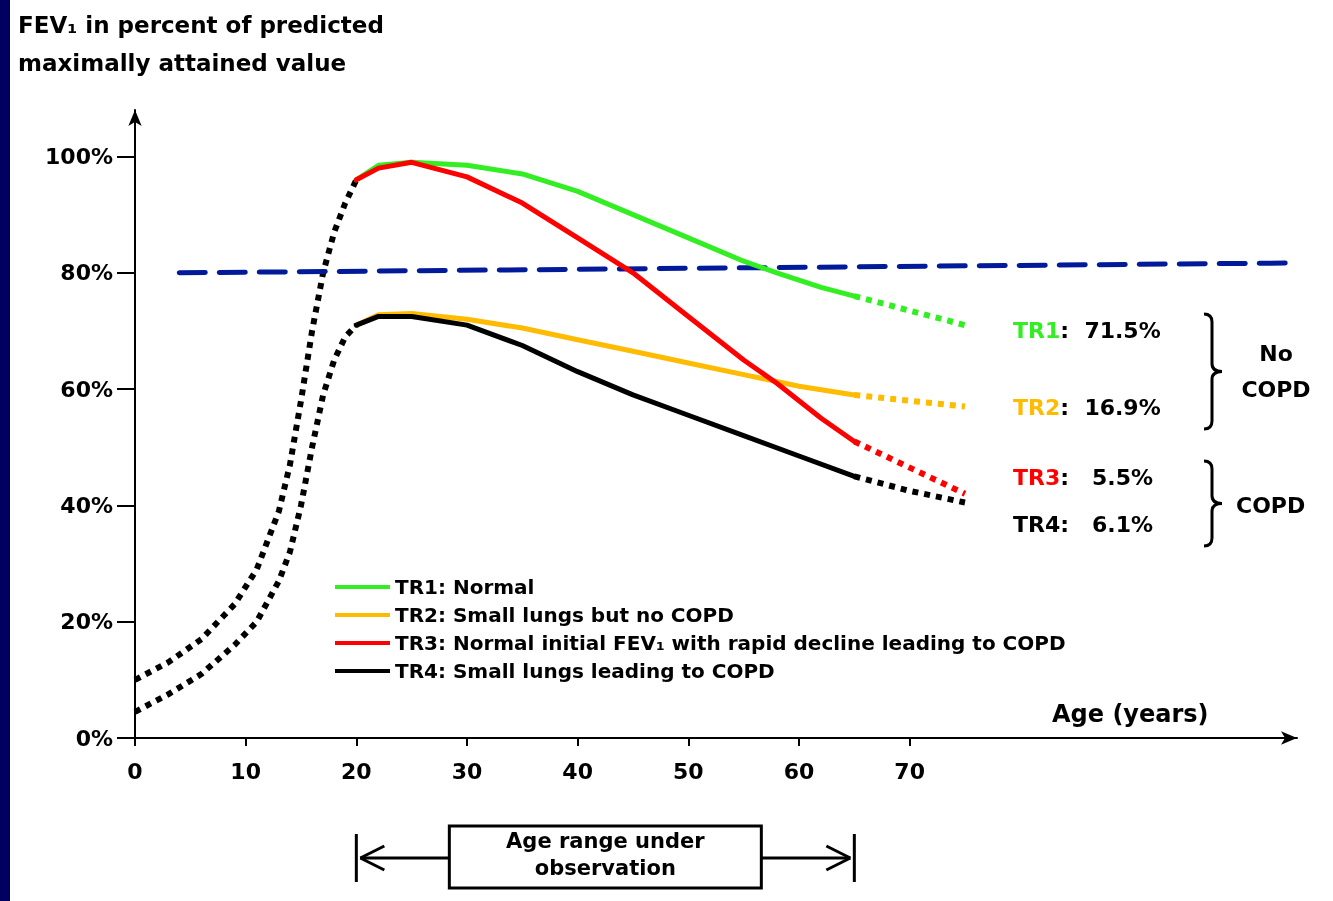  I want to click on y-tick-label: 100%, so click(79, 157).